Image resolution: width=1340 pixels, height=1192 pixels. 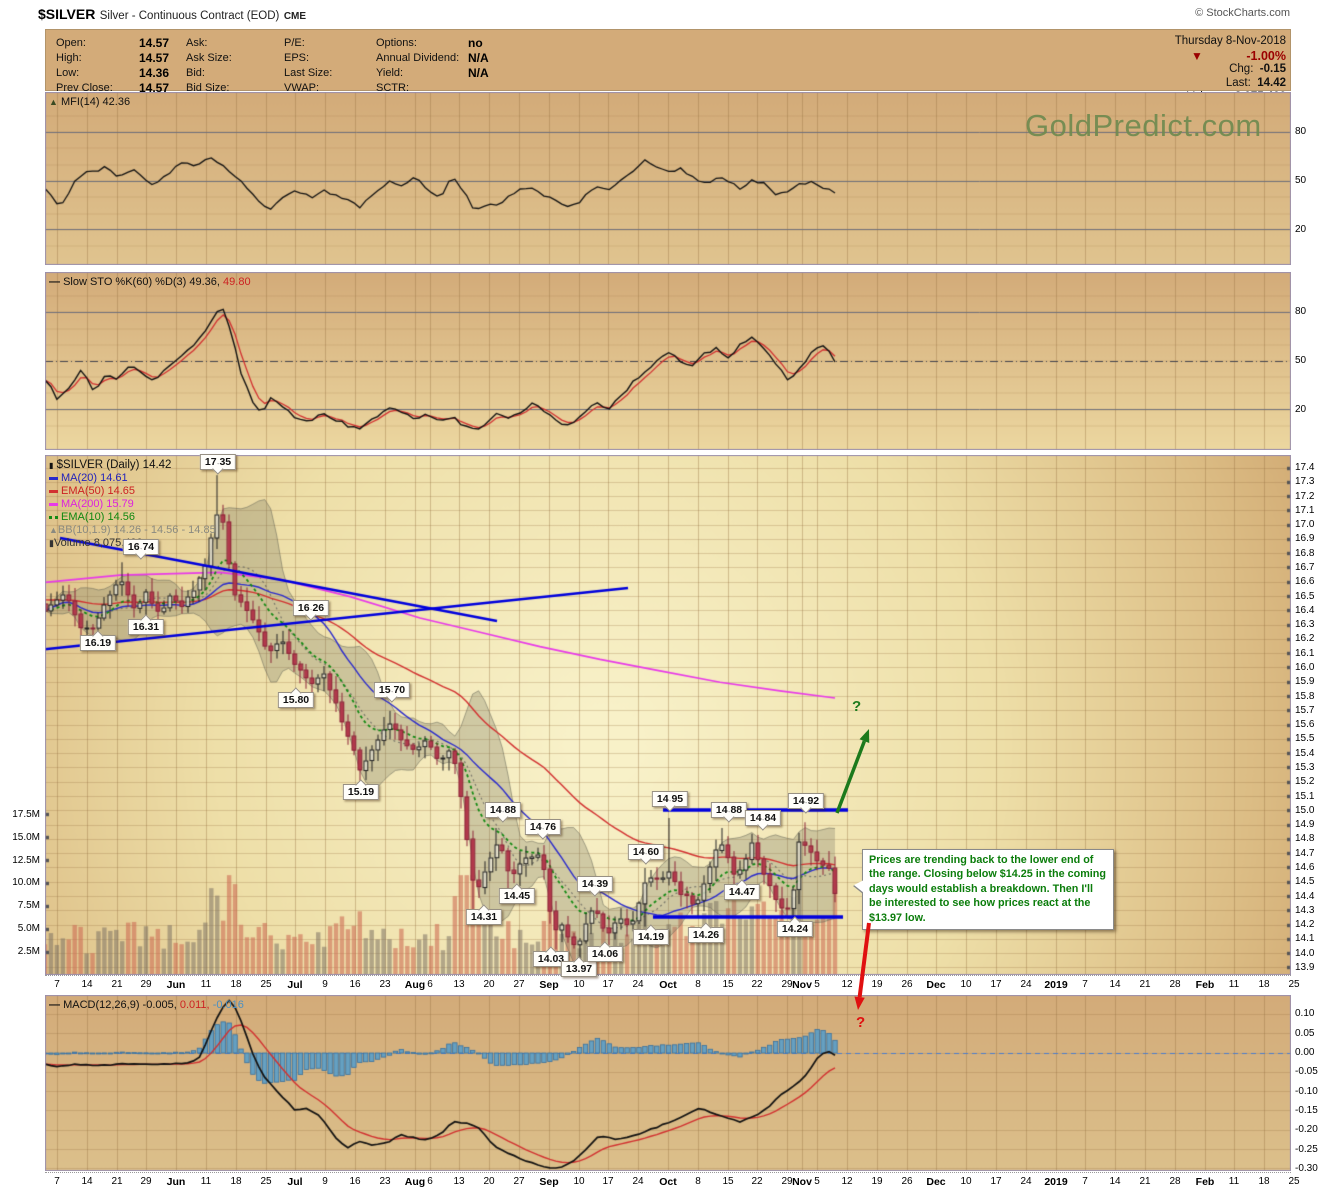 What do you see at coordinates (302, 88) in the screenshot?
I see `quote-label: VWAP:` at bounding box center [302, 88].